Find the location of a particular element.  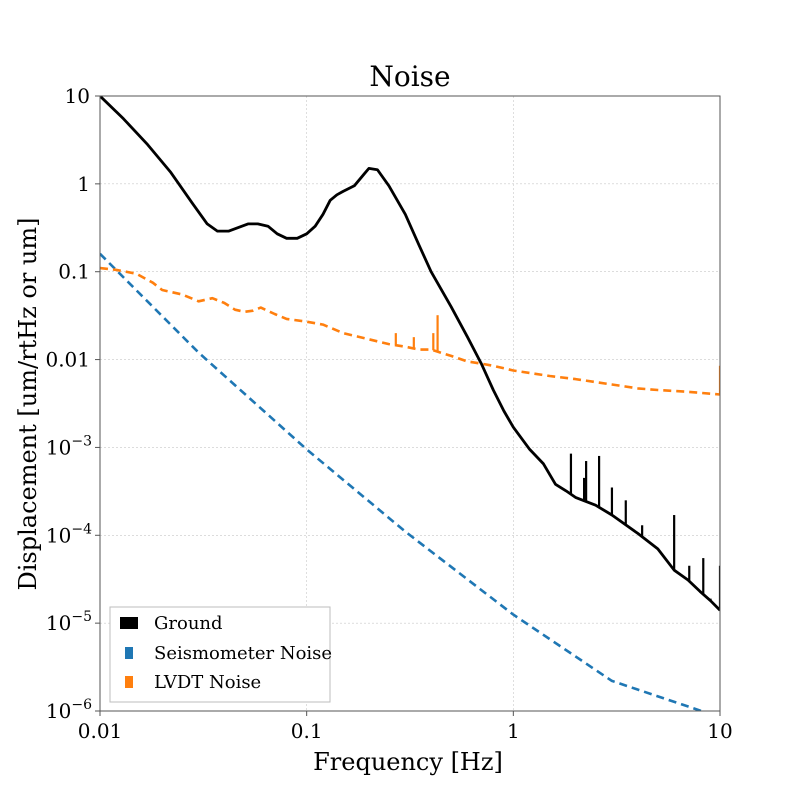

legend-swatch-seismometer is located at coordinates (129, 653).